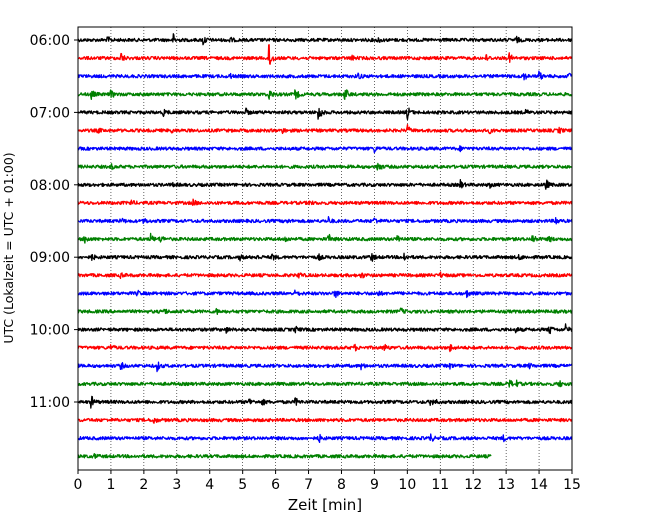  What do you see at coordinates (143, 485) in the screenshot?
I see `x-tick-label: 2` at bounding box center [143, 485].